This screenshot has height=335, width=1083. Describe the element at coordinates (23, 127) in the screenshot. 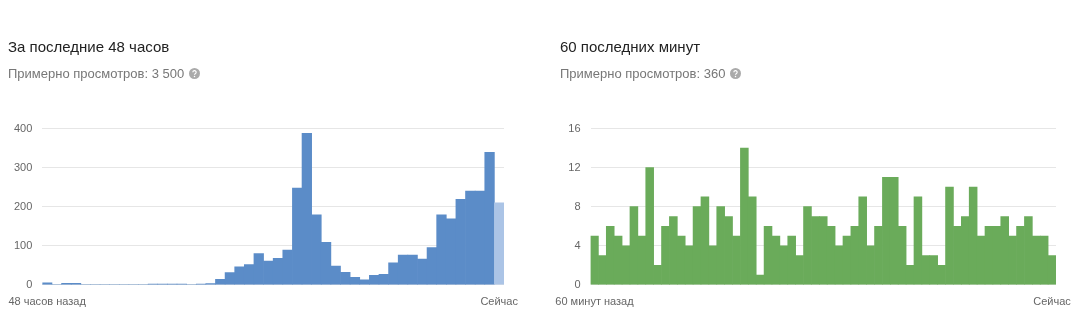

I see `y-tick-label: 400` at that location.